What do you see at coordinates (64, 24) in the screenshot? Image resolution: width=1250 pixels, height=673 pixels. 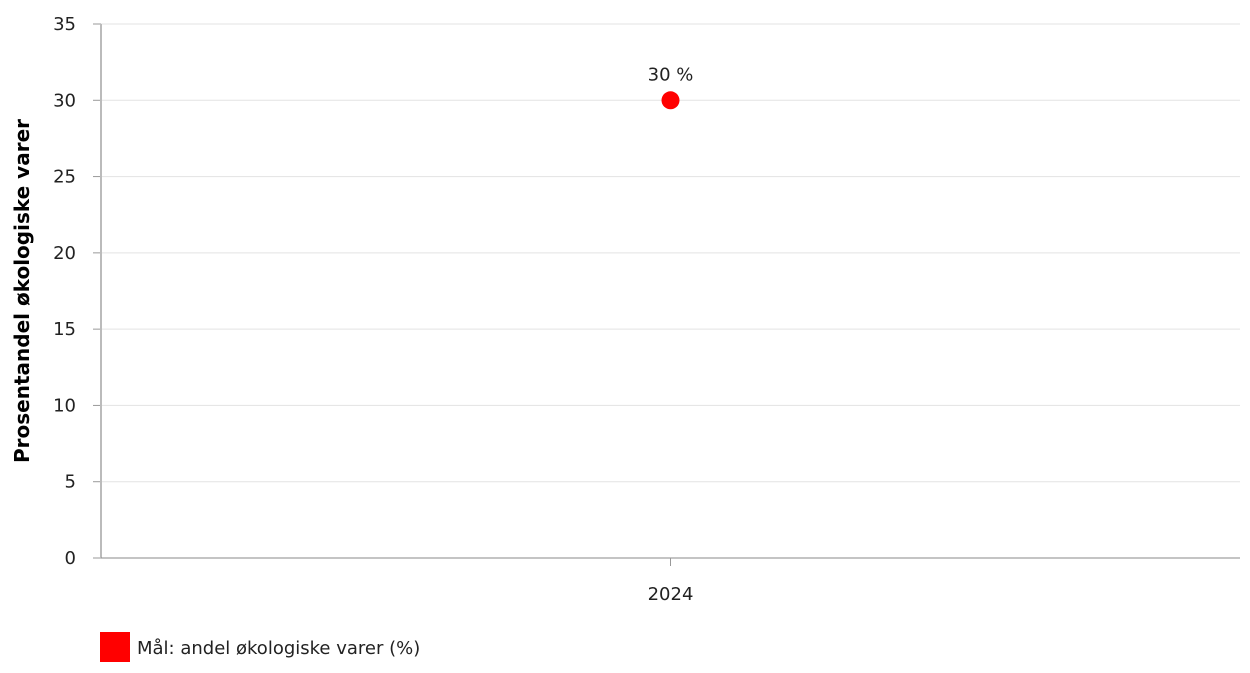 I see `y-tick-label: 35` at bounding box center [64, 24].